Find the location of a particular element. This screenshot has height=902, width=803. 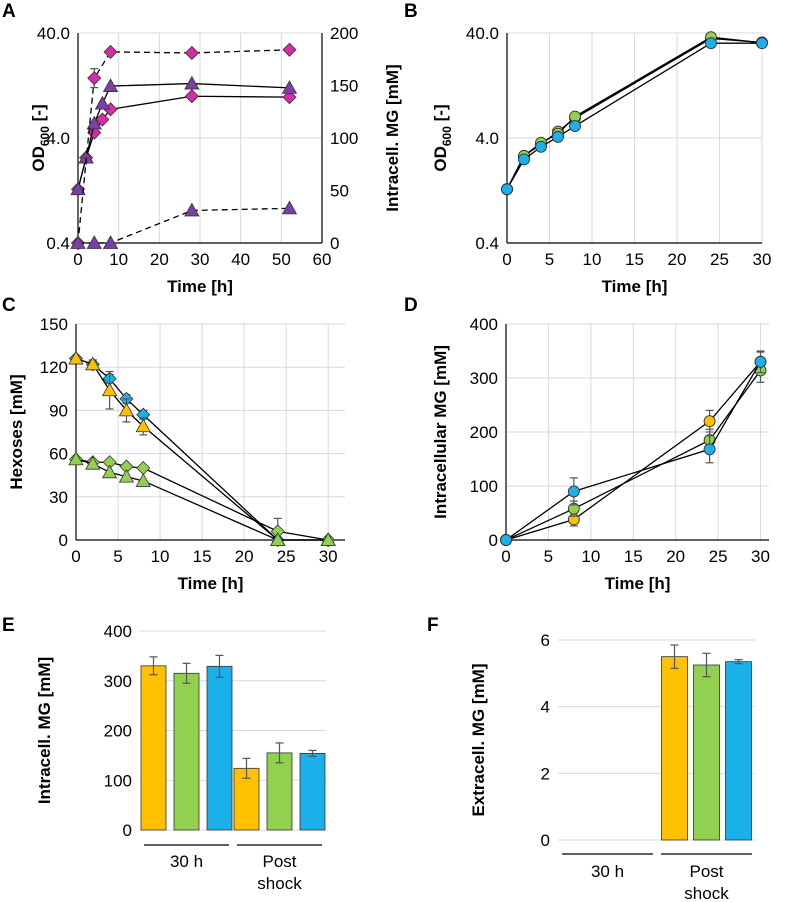

y-tick-label: 150 is located at coordinates (54, 324).